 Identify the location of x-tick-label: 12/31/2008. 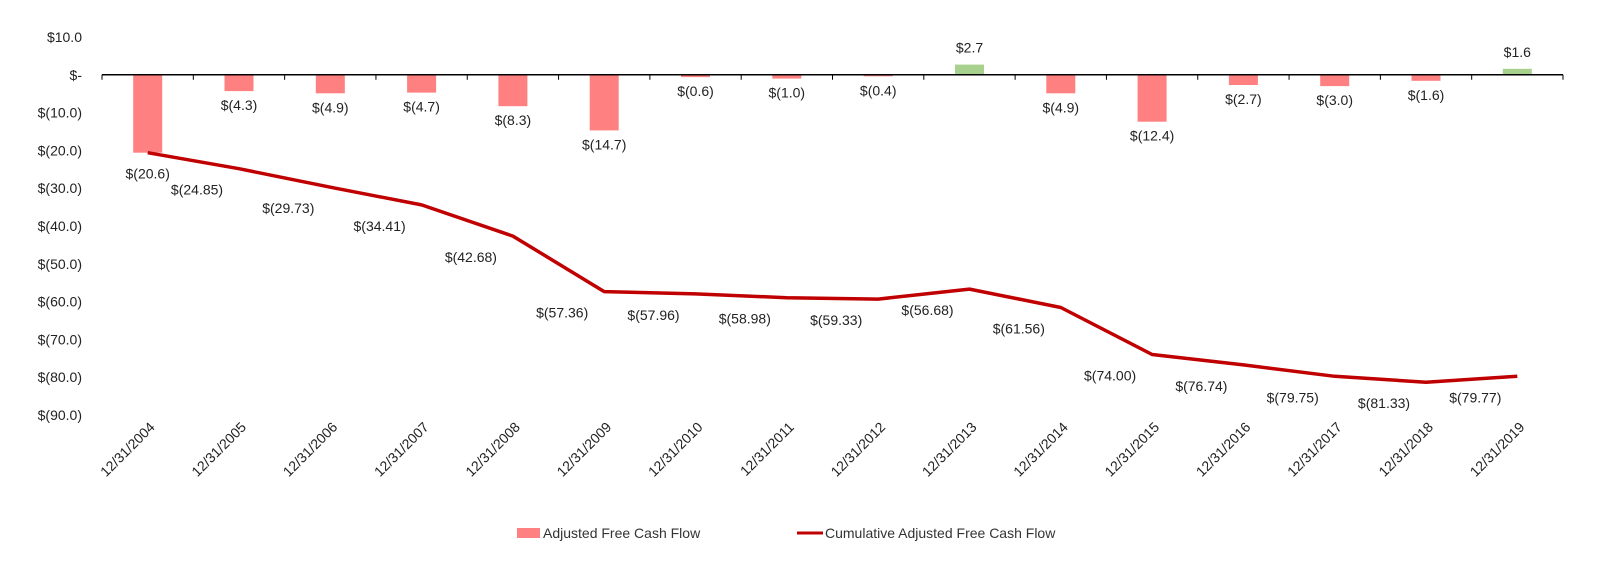
(492, 449).